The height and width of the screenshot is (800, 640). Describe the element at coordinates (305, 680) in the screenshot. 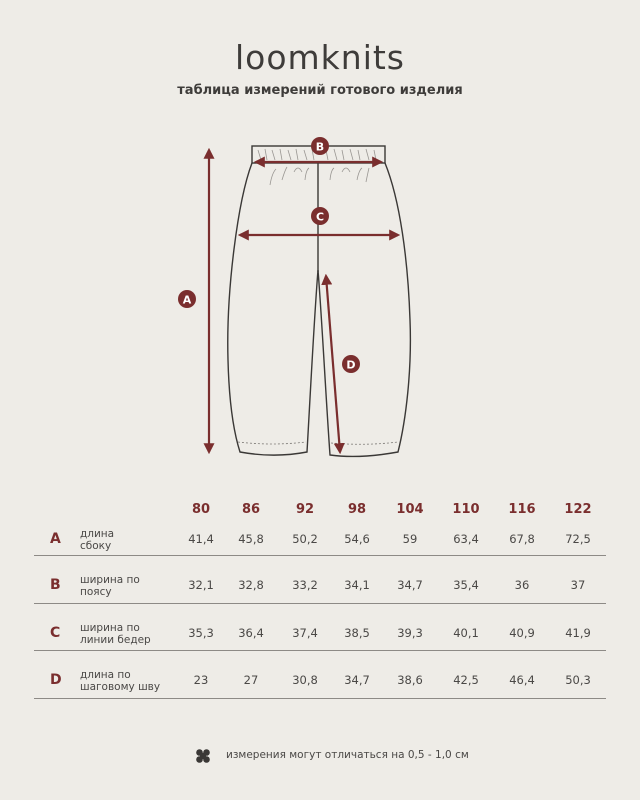

I see `table-cell: 30,8` at that location.